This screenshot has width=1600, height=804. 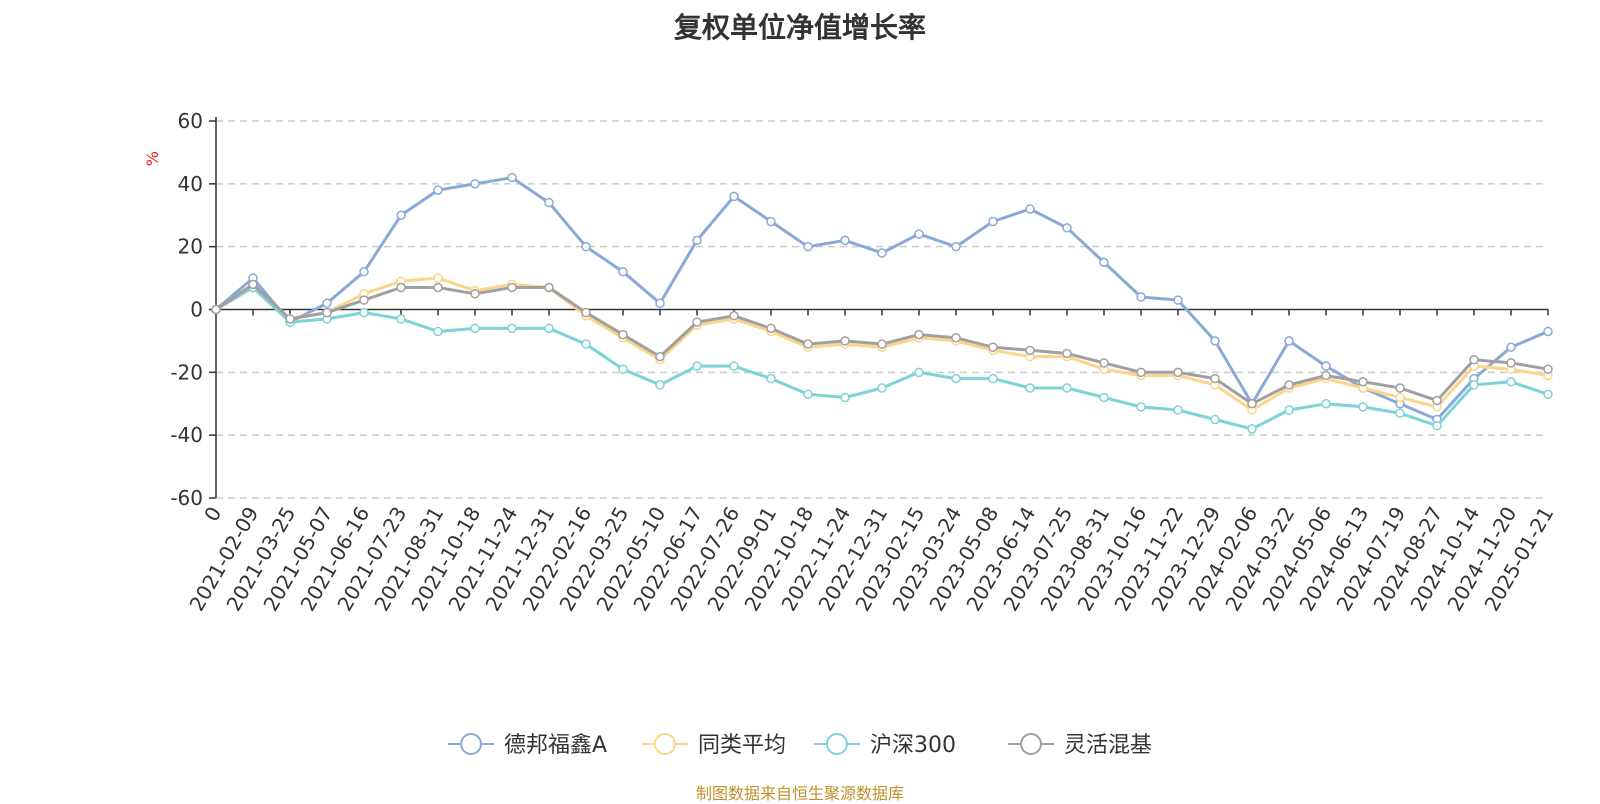 What do you see at coordinates (190, 184) in the screenshot?
I see `y-tick-label: 40` at bounding box center [190, 184].